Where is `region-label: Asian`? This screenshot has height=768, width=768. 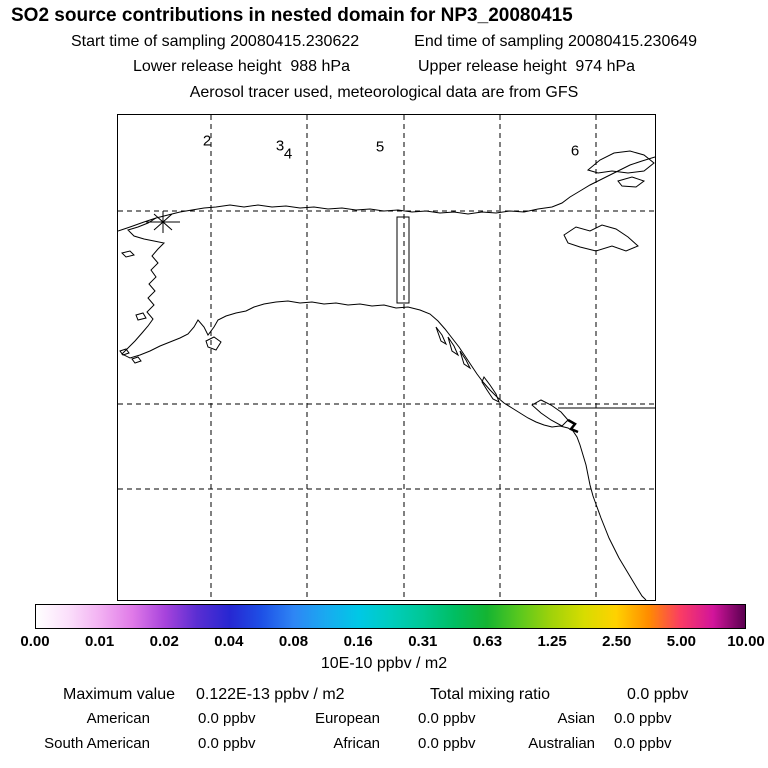
region-label: Asian is located at coordinates (576, 718).